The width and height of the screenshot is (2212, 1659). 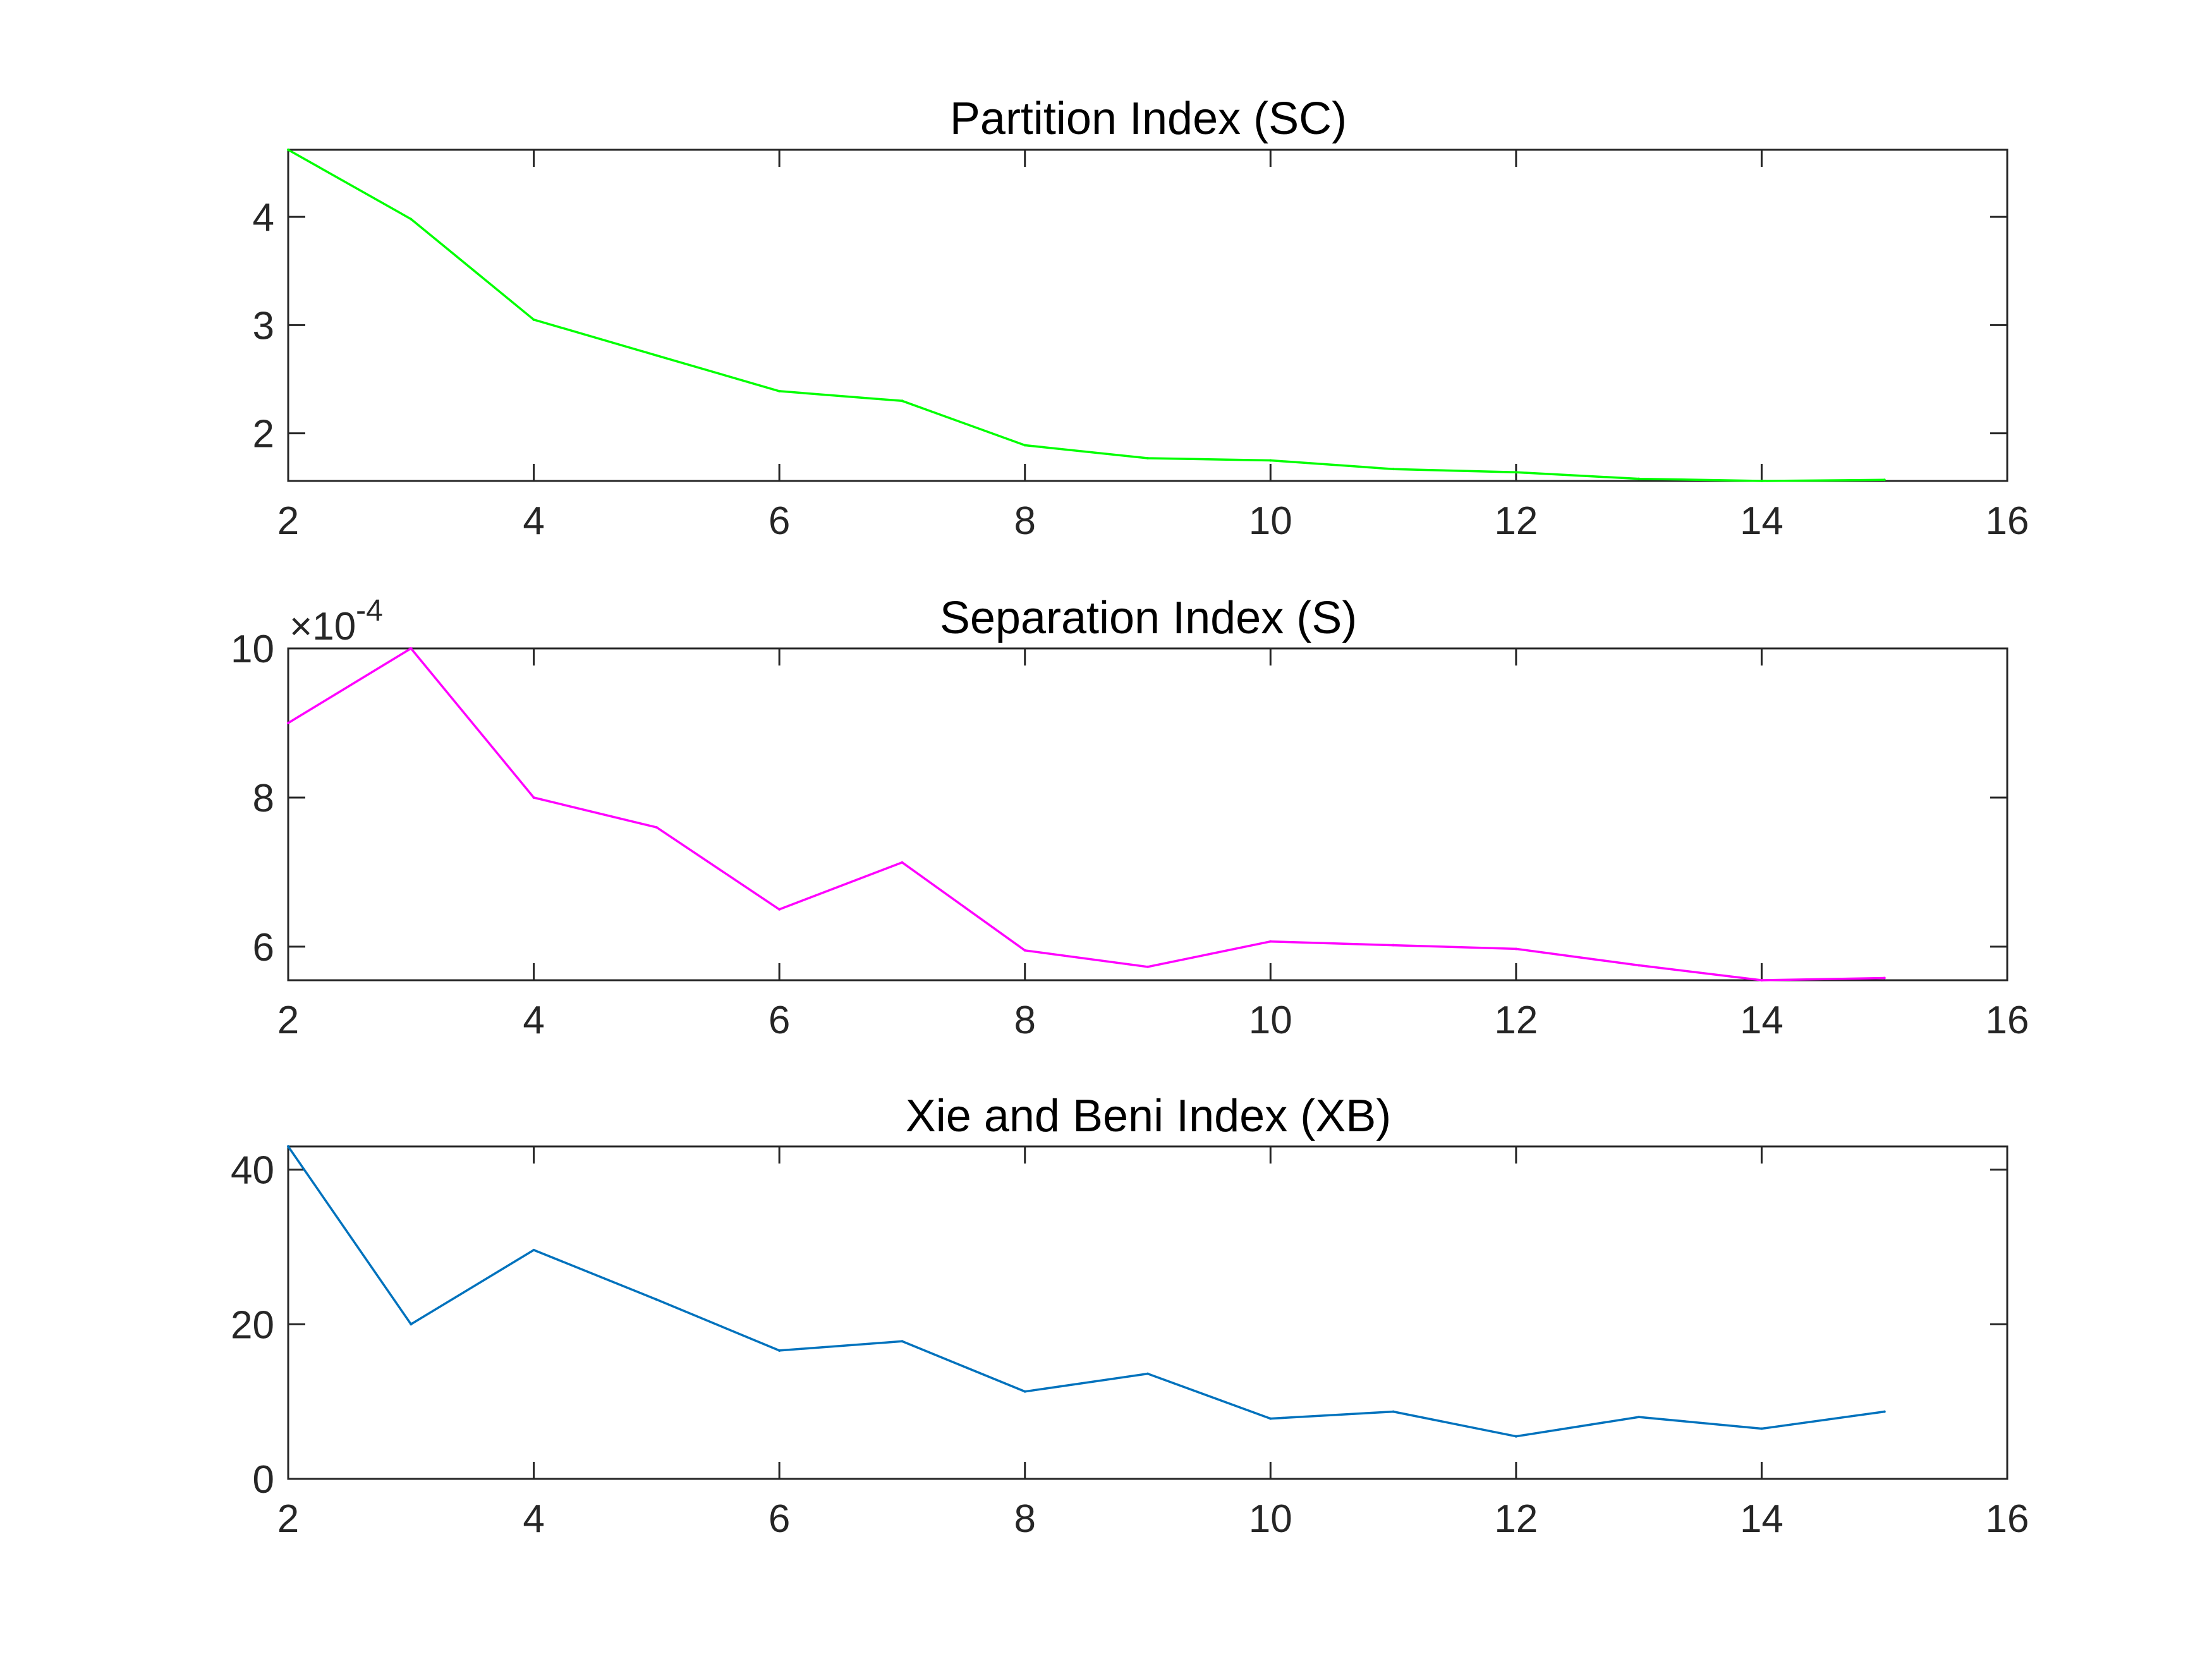 What do you see at coordinates (1086, 1292) in the screenshot?
I see `xie-beni-index-series-line` at bounding box center [1086, 1292].